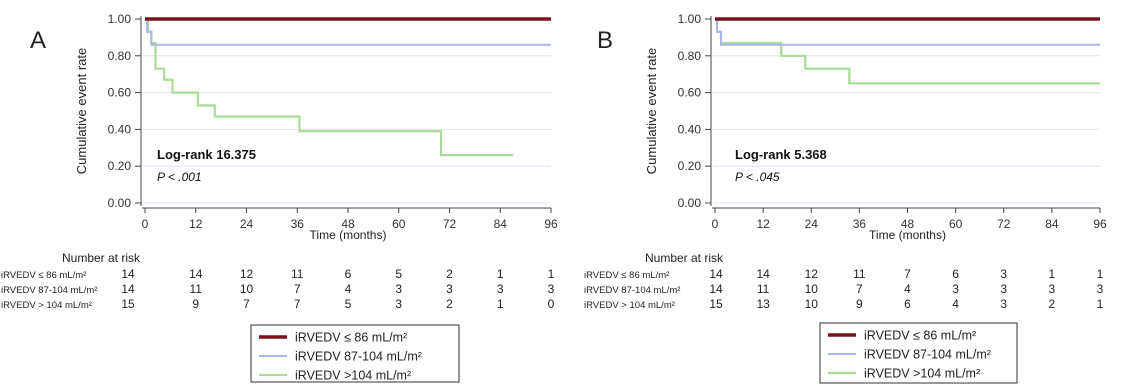 This screenshot has height=391, width=1124. Describe the element at coordinates (206, 154) in the screenshot. I see `log-rank-annotation: Log-rank 16.375` at that location.